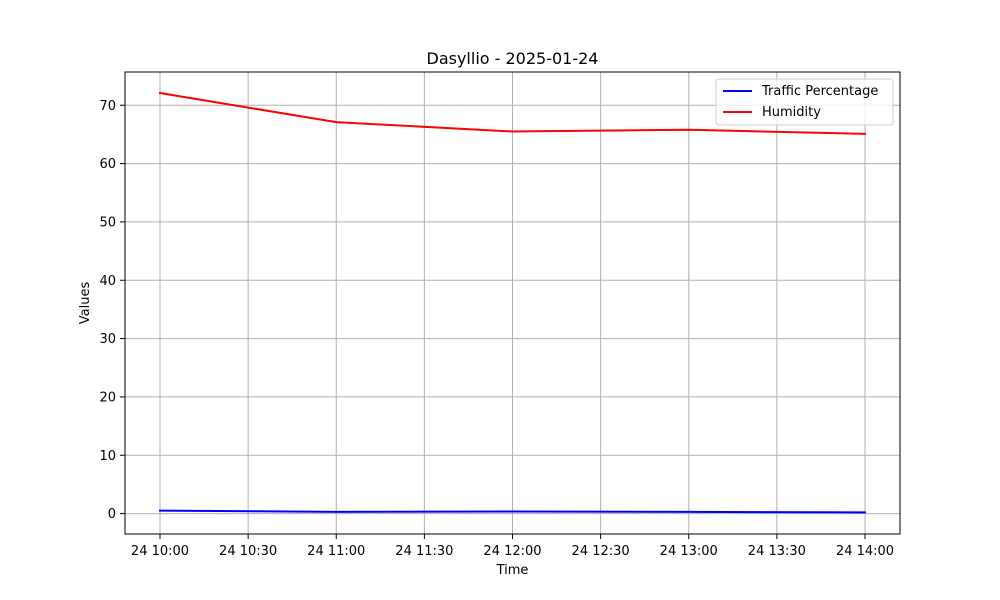 The image size is (1000, 600). What do you see at coordinates (336, 551) in the screenshot?
I see `x-tick-label: 24 11:00` at bounding box center [336, 551].